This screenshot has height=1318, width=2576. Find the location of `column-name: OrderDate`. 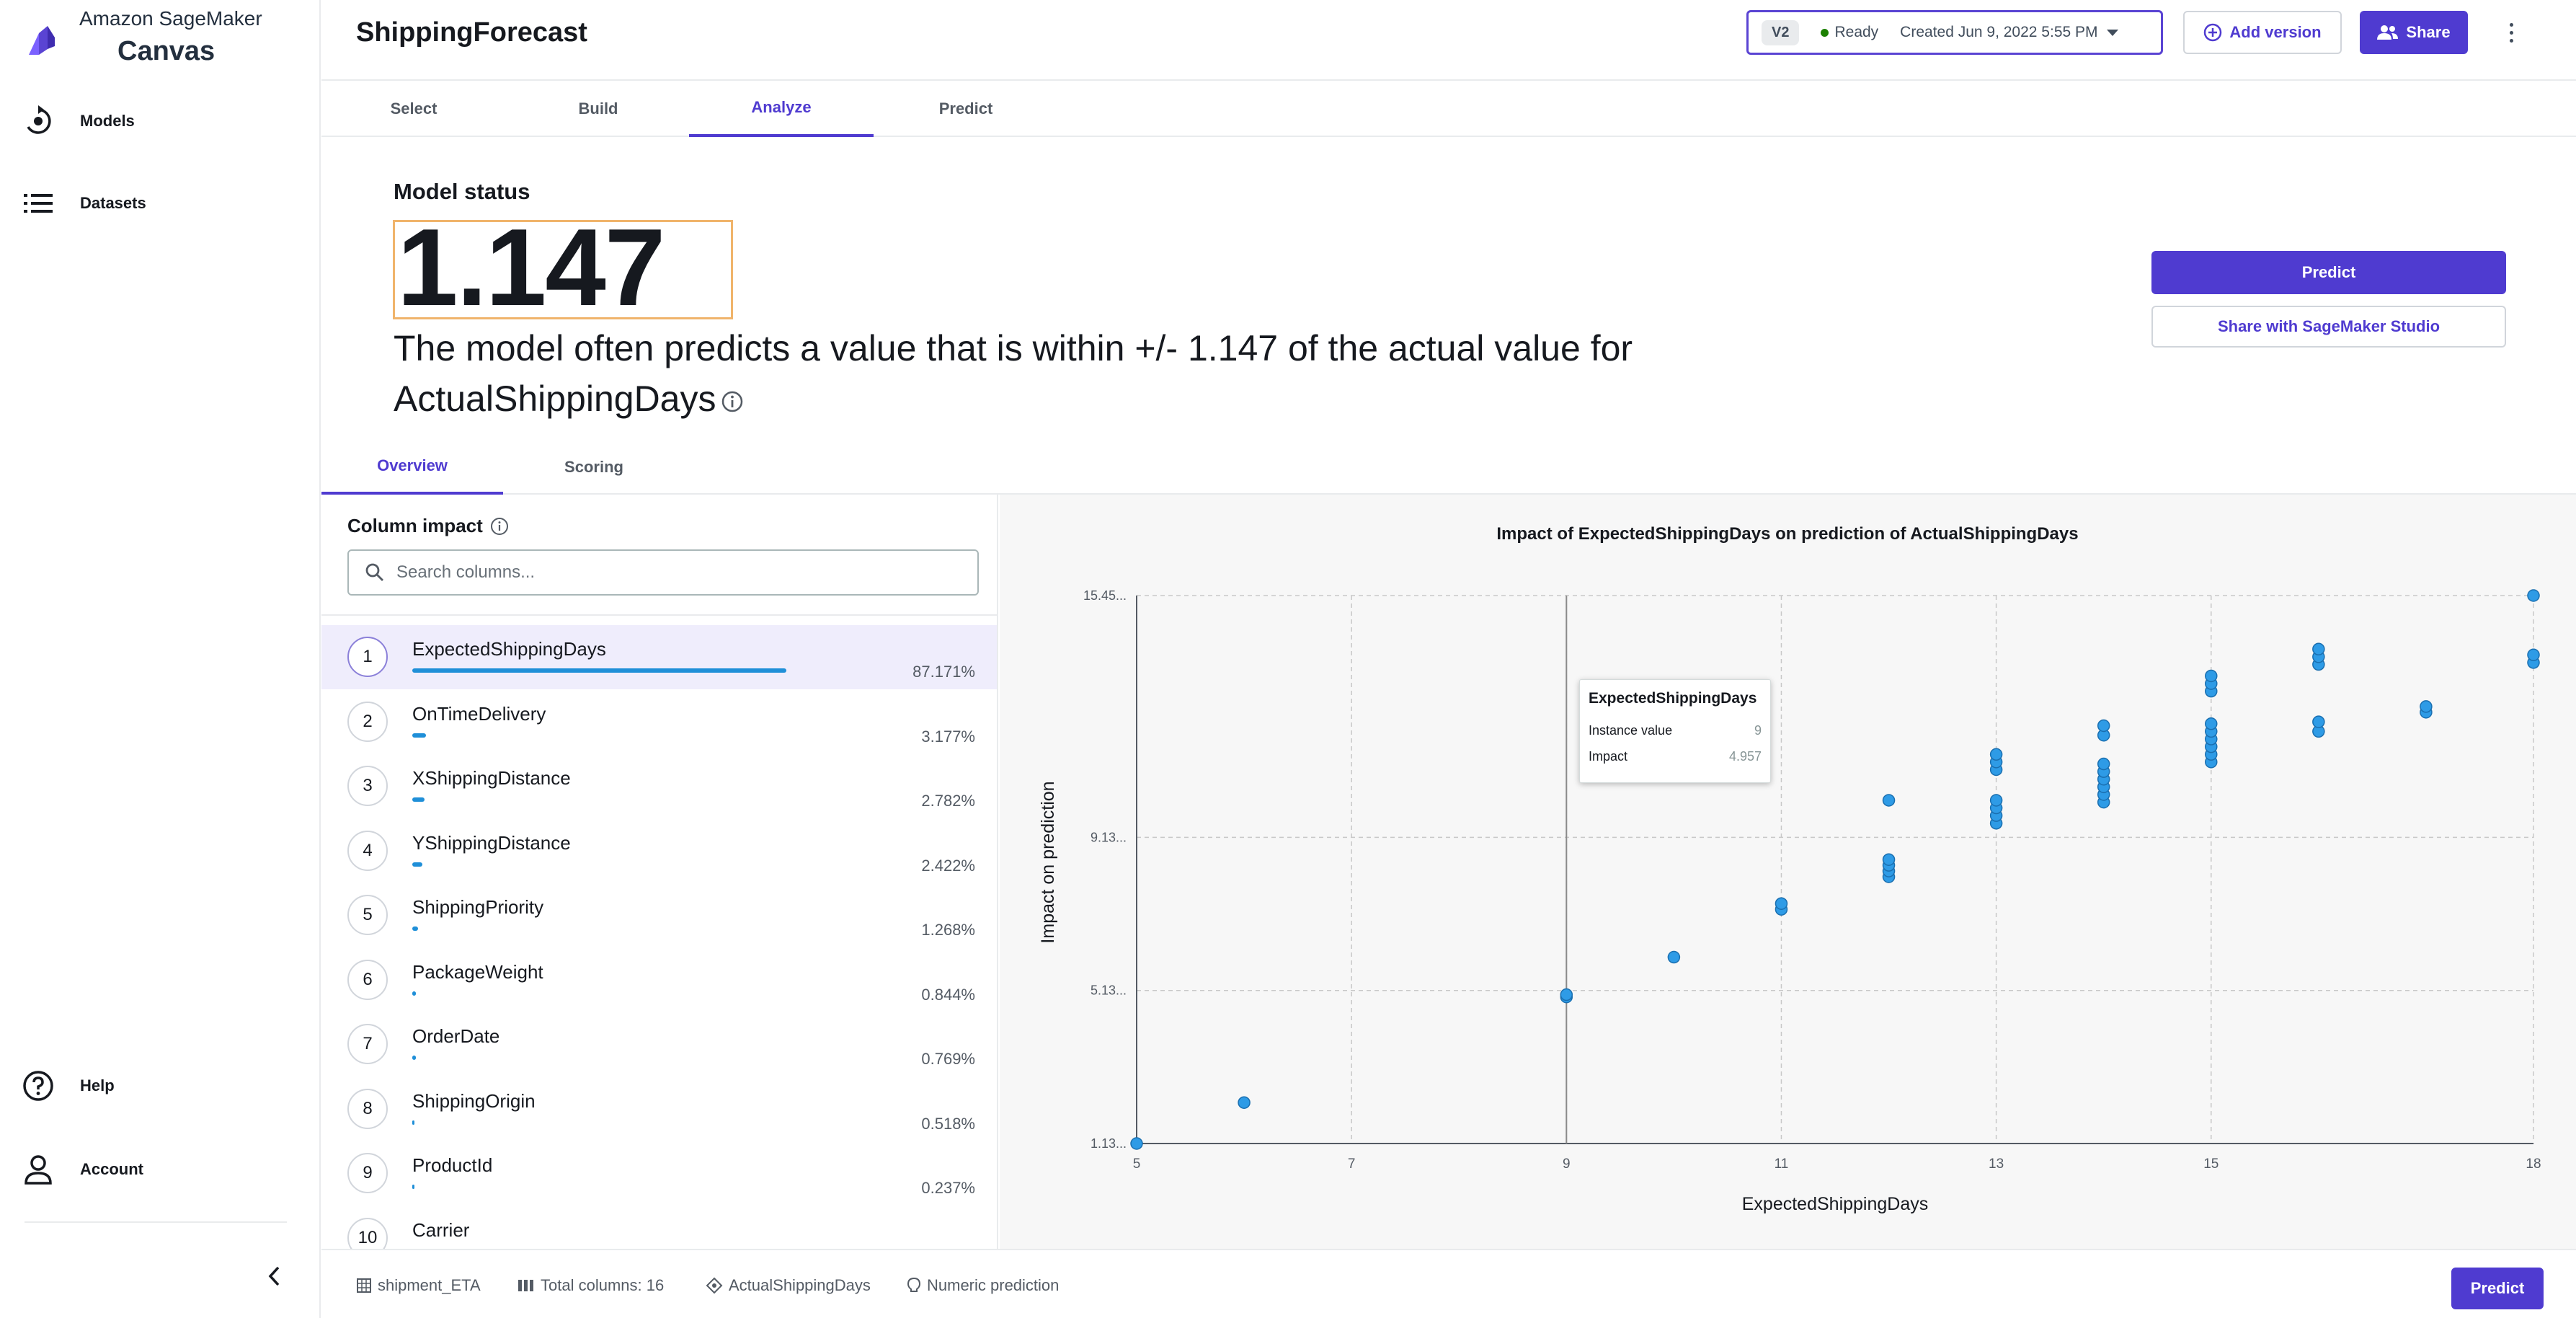

column-name: OrderDate is located at coordinates (456, 1036).